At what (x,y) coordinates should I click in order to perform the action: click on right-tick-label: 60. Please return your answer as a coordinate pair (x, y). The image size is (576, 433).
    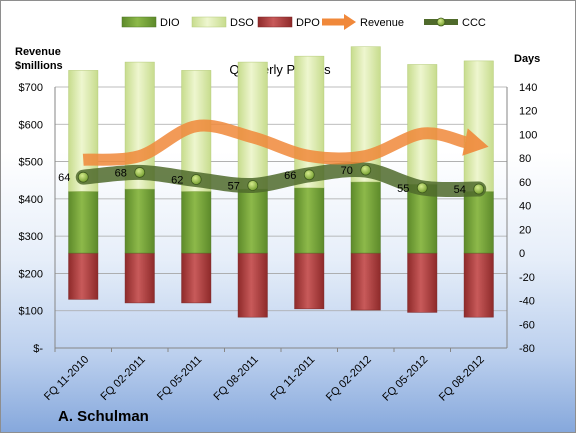
    Looking at the image, I should click on (525, 183).